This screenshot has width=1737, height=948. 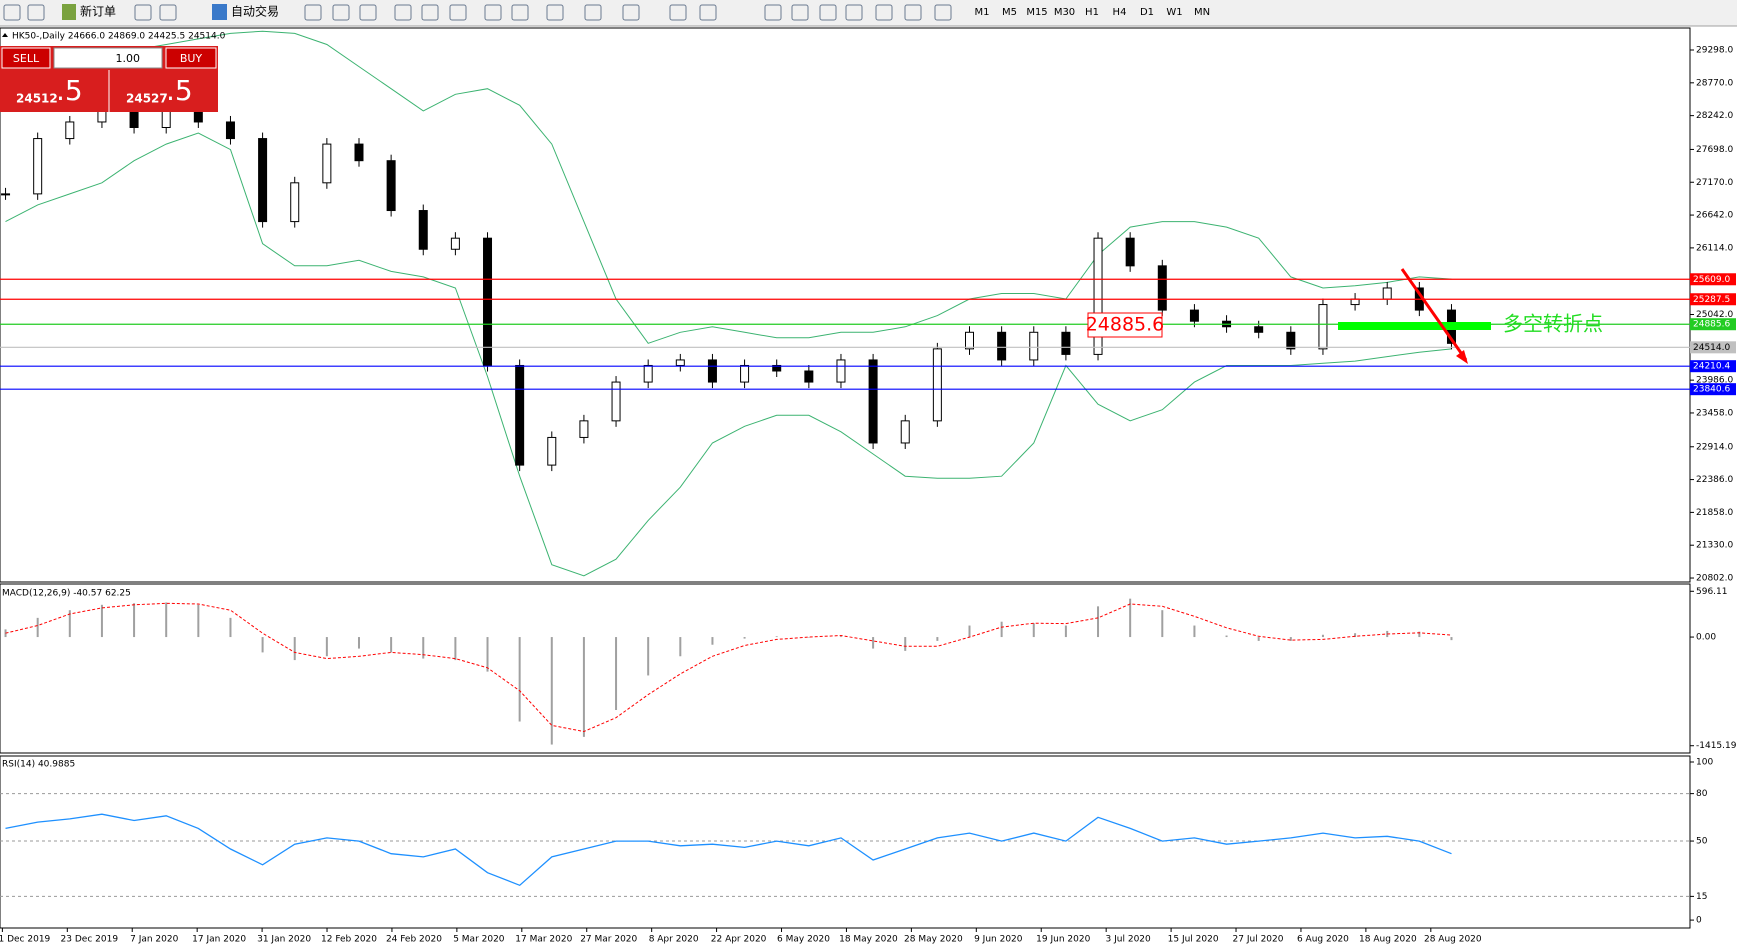 I want to click on y-tick-label: 26642.0, so click(x=1714, y=216).